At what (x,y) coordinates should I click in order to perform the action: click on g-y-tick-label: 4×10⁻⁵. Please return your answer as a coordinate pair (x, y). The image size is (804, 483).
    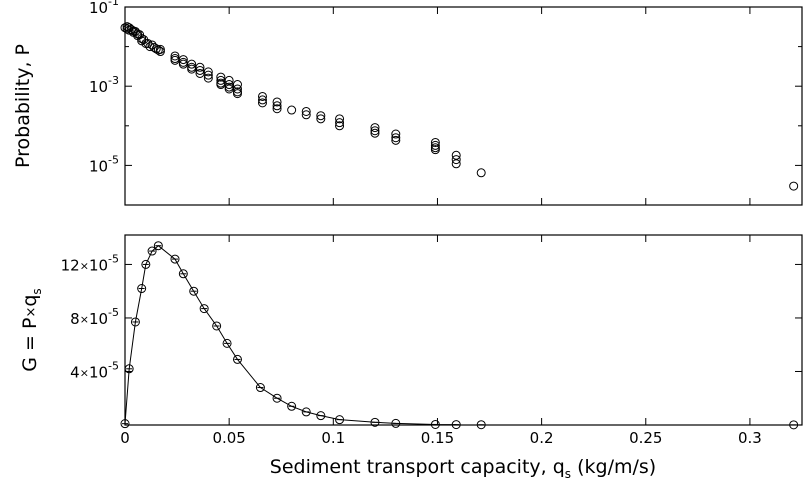
    Looking at the image, I should click on (94, 370).